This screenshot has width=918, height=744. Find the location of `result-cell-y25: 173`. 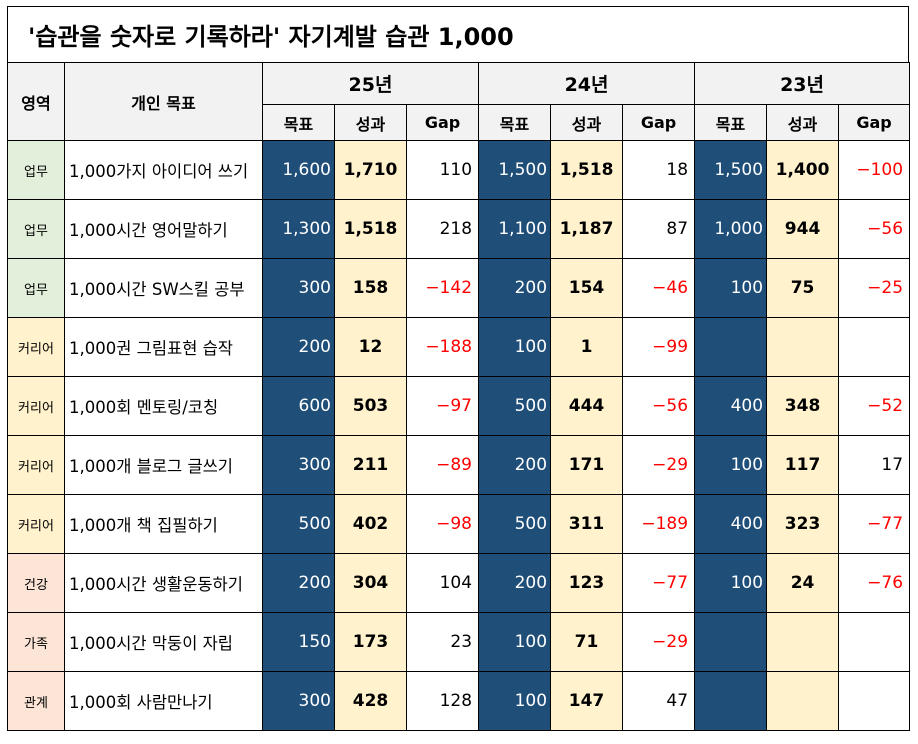

result-cell-y25: 173 is located at coordinates (370, 642).